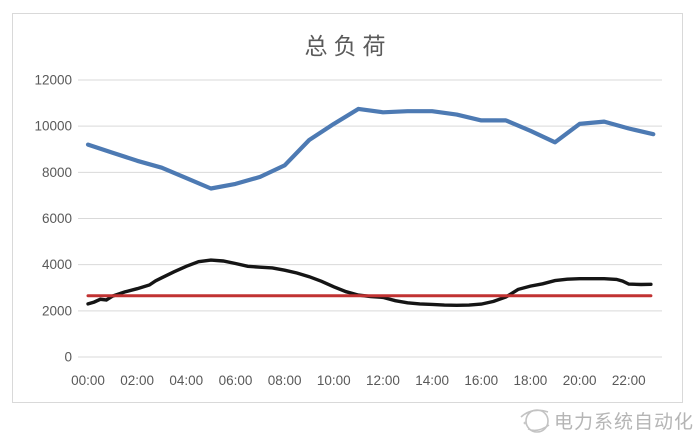 The image size is (697, 446). Describe the element at coordinates (334, 380) in the screenshot. I see `x-axis-tick-label: 10:00` at that location.